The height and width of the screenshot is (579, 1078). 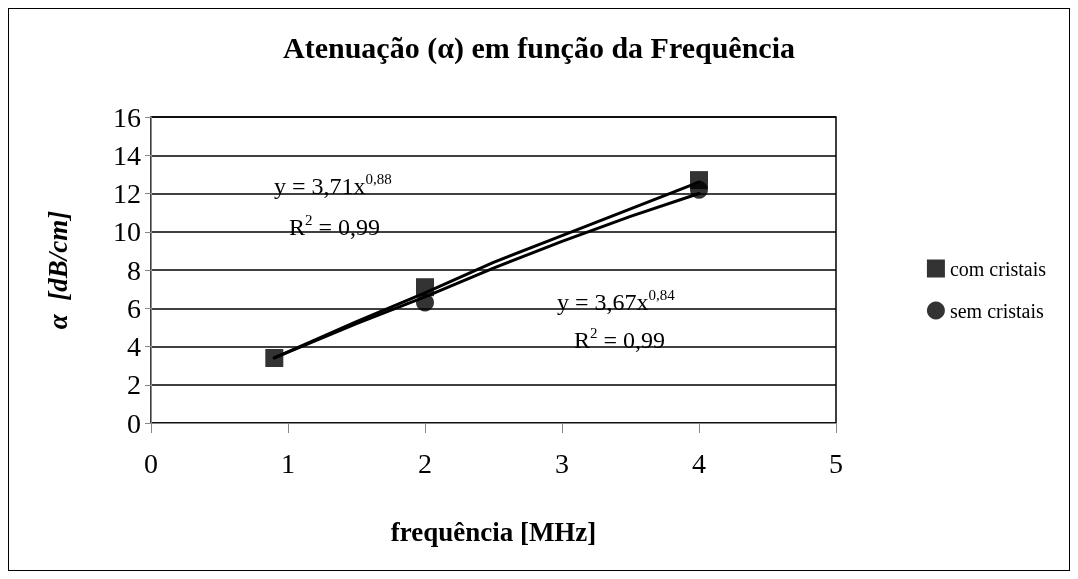 What do you see at coordinates (562, 463) in the screenshot?
I see `x-tick-label: 3` at bounding box center [562, 463].